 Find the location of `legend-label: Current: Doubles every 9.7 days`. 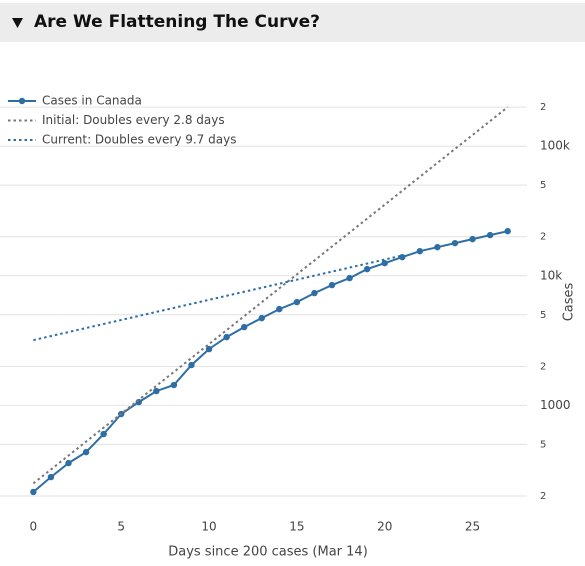

legend-label: Current: Doubles every 9.7 days is located at coordinates (139, 140).